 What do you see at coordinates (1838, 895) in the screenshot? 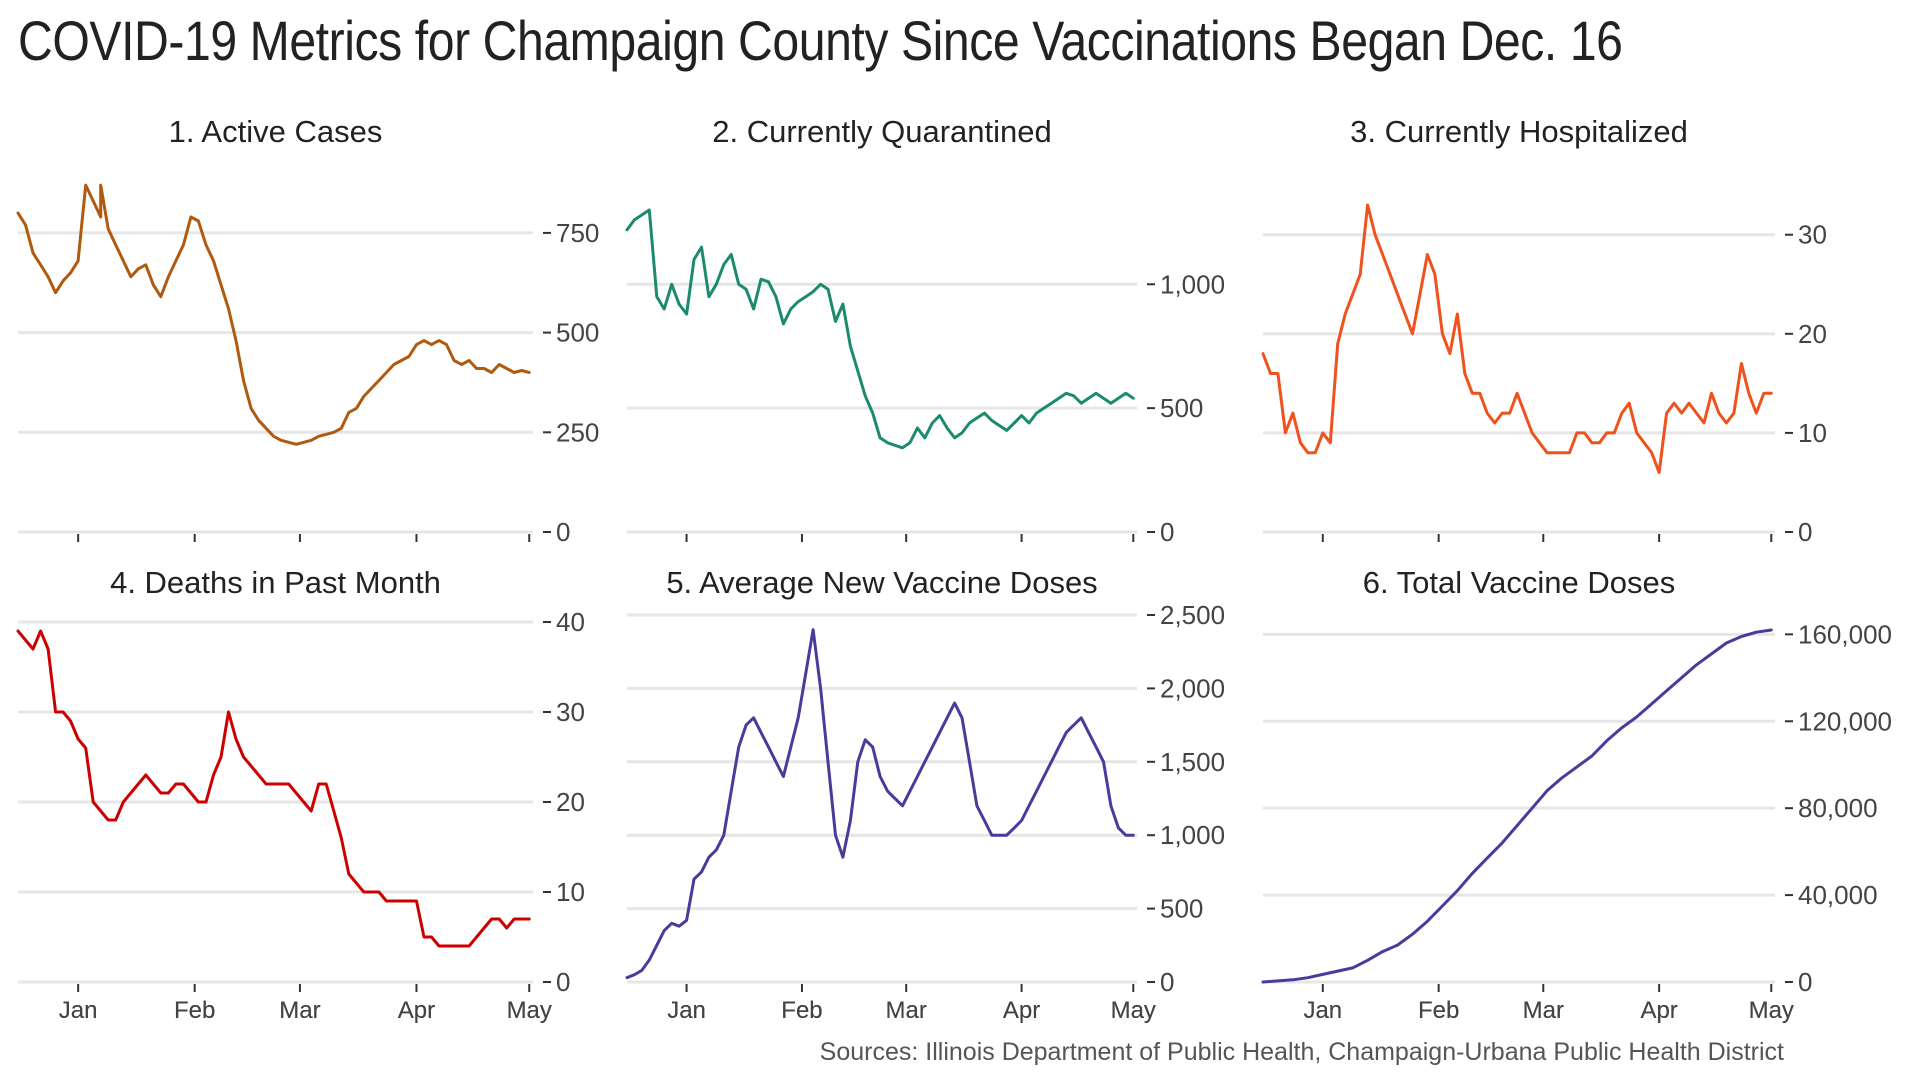
I see `y-tick-label: 40,000` at bounding box center [1838, 895].